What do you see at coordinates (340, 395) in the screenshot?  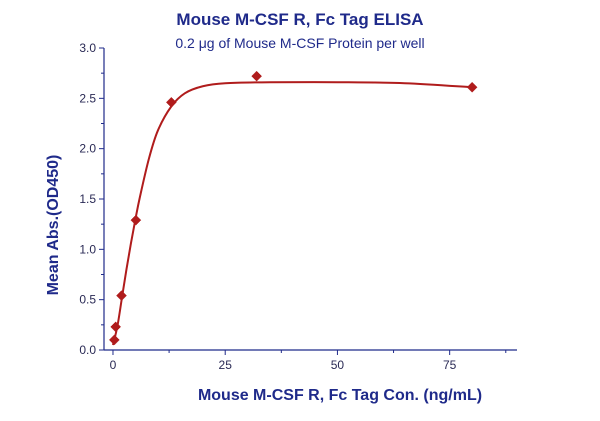 I see `x-axis-label: Mouse M-CSF R, Fc Tag Con. (ng/mL)` at bounding box center [340, 395].